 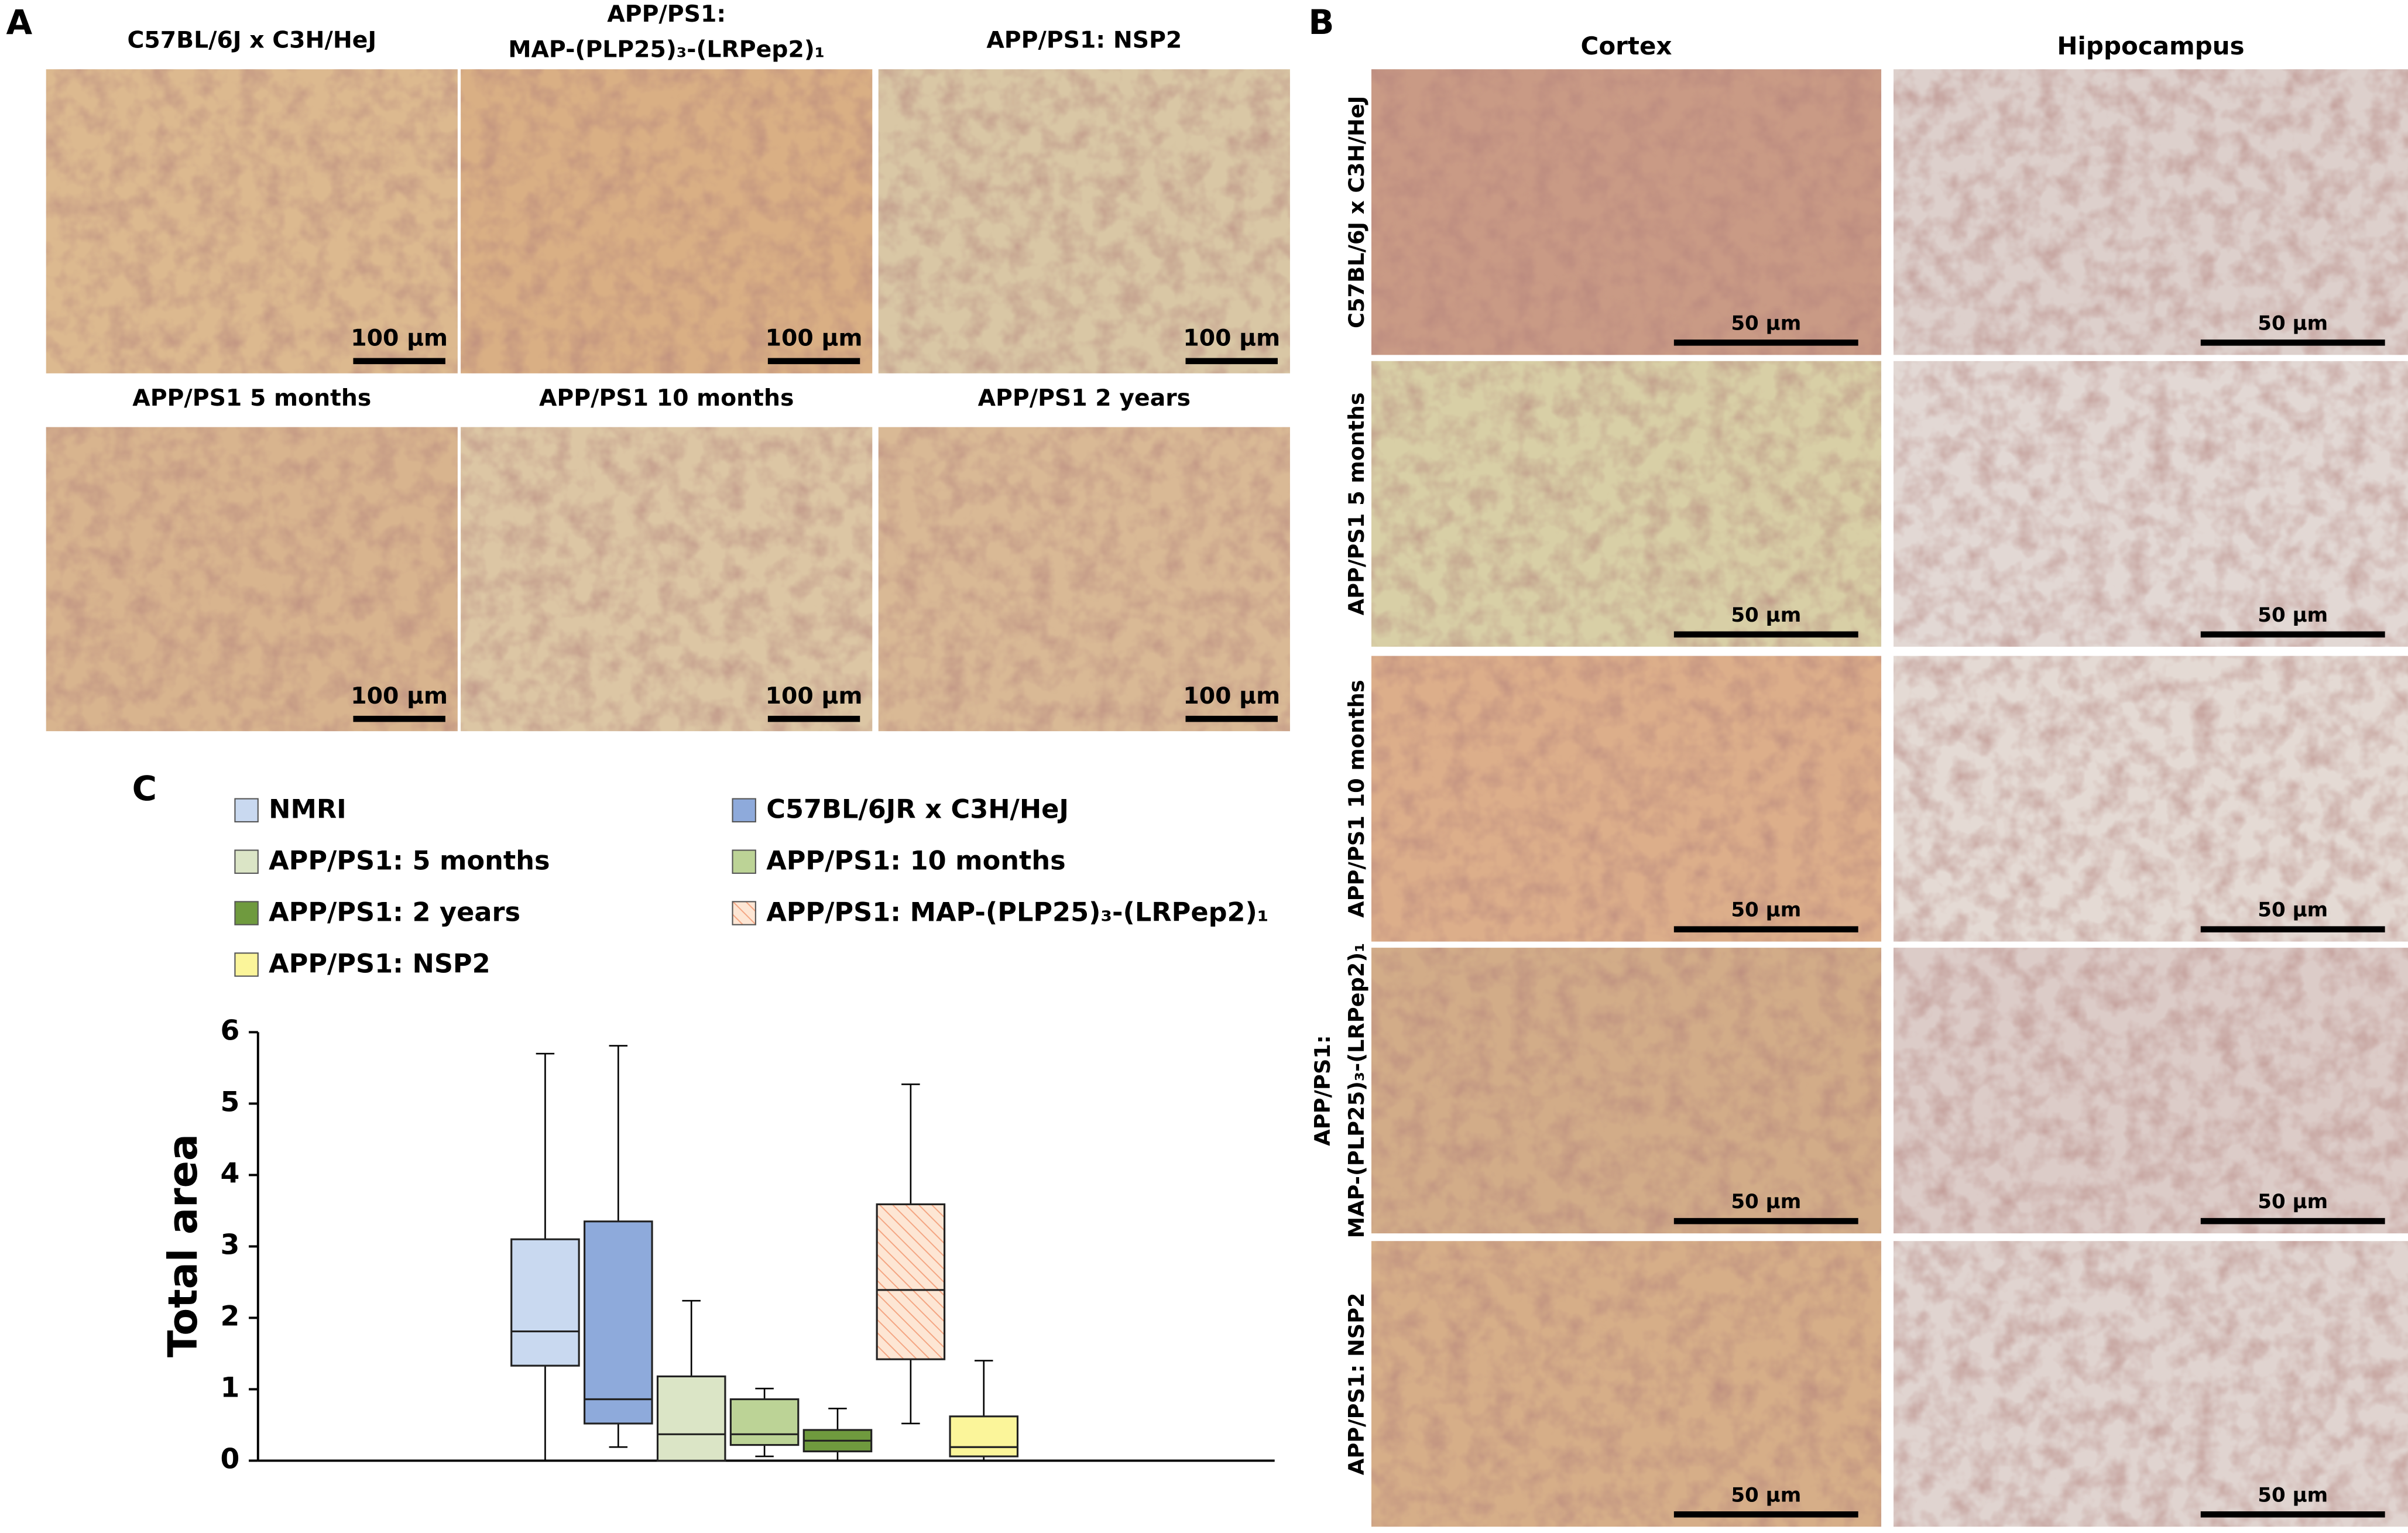 What do you see at coordinates (394, 912) in the screenshot?
I see `legend-label: APP/PS1: 2 years` at bounding box center [394, 912].